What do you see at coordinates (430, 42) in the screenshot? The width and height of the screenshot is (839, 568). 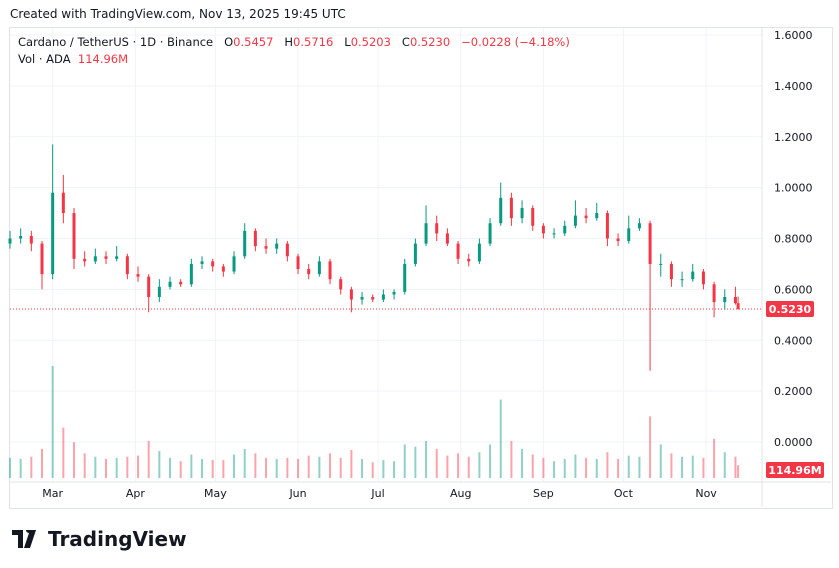 I see `close-value: 0.5230` at bounding box center [430, 42].